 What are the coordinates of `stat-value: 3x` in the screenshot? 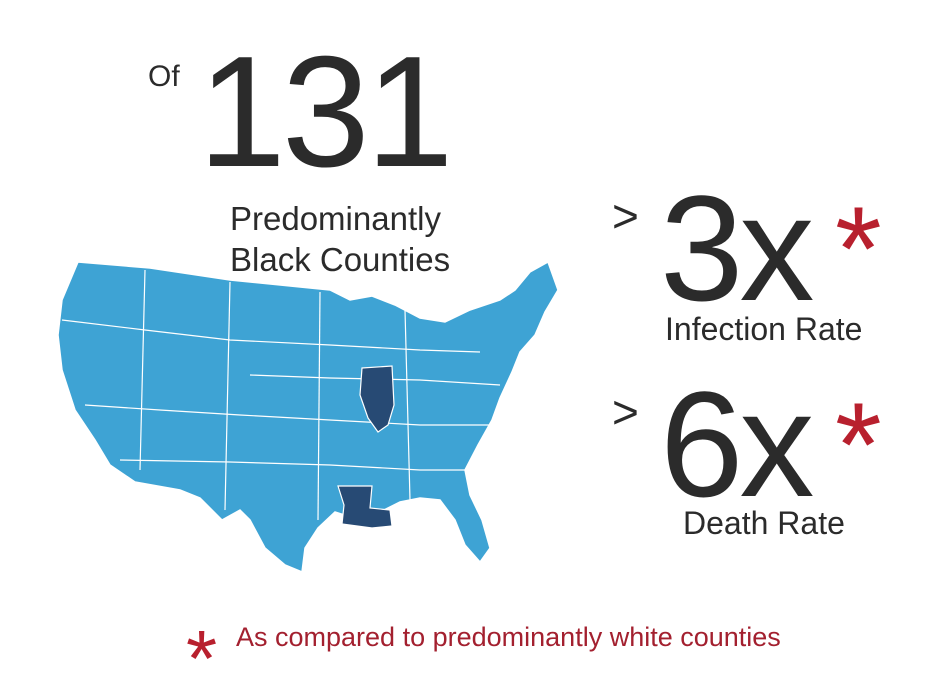 It's located at (736, 248).